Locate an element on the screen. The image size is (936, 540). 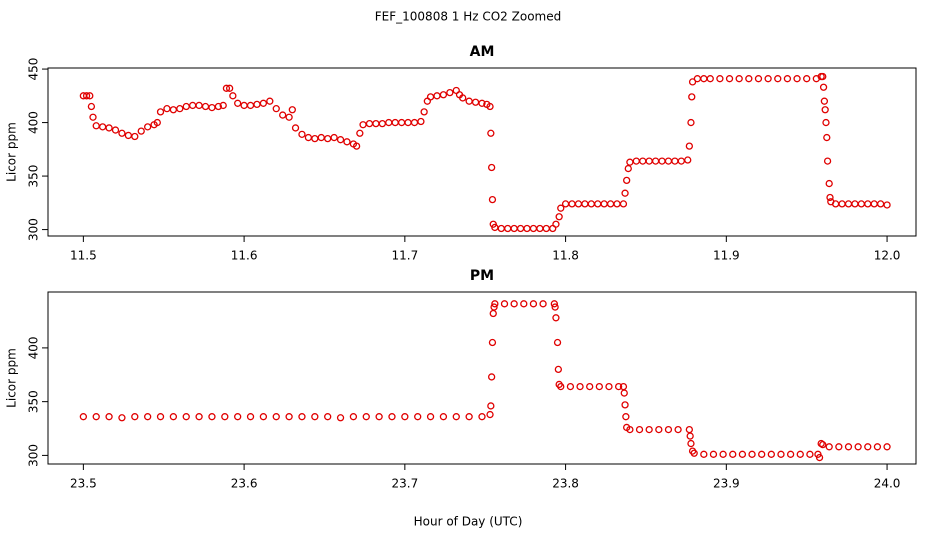
x-tick-label: 11.7 is located at coordinates (404, 256).